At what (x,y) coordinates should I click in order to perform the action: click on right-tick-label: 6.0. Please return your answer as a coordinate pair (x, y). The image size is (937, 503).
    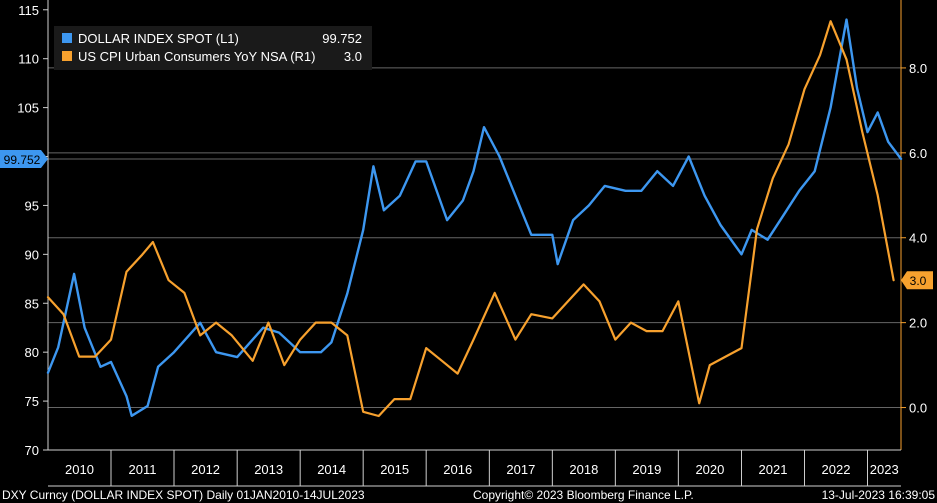
    Looking at the image, I should click on (918, 153).